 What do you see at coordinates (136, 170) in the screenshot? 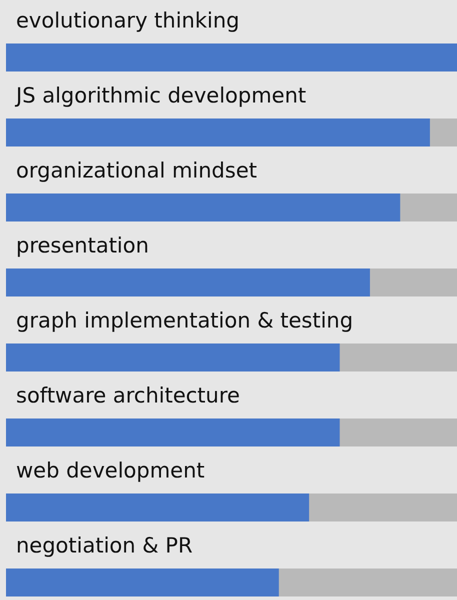
I see `y-tick-label: organizational mindset` at bounding box center [136, 170].